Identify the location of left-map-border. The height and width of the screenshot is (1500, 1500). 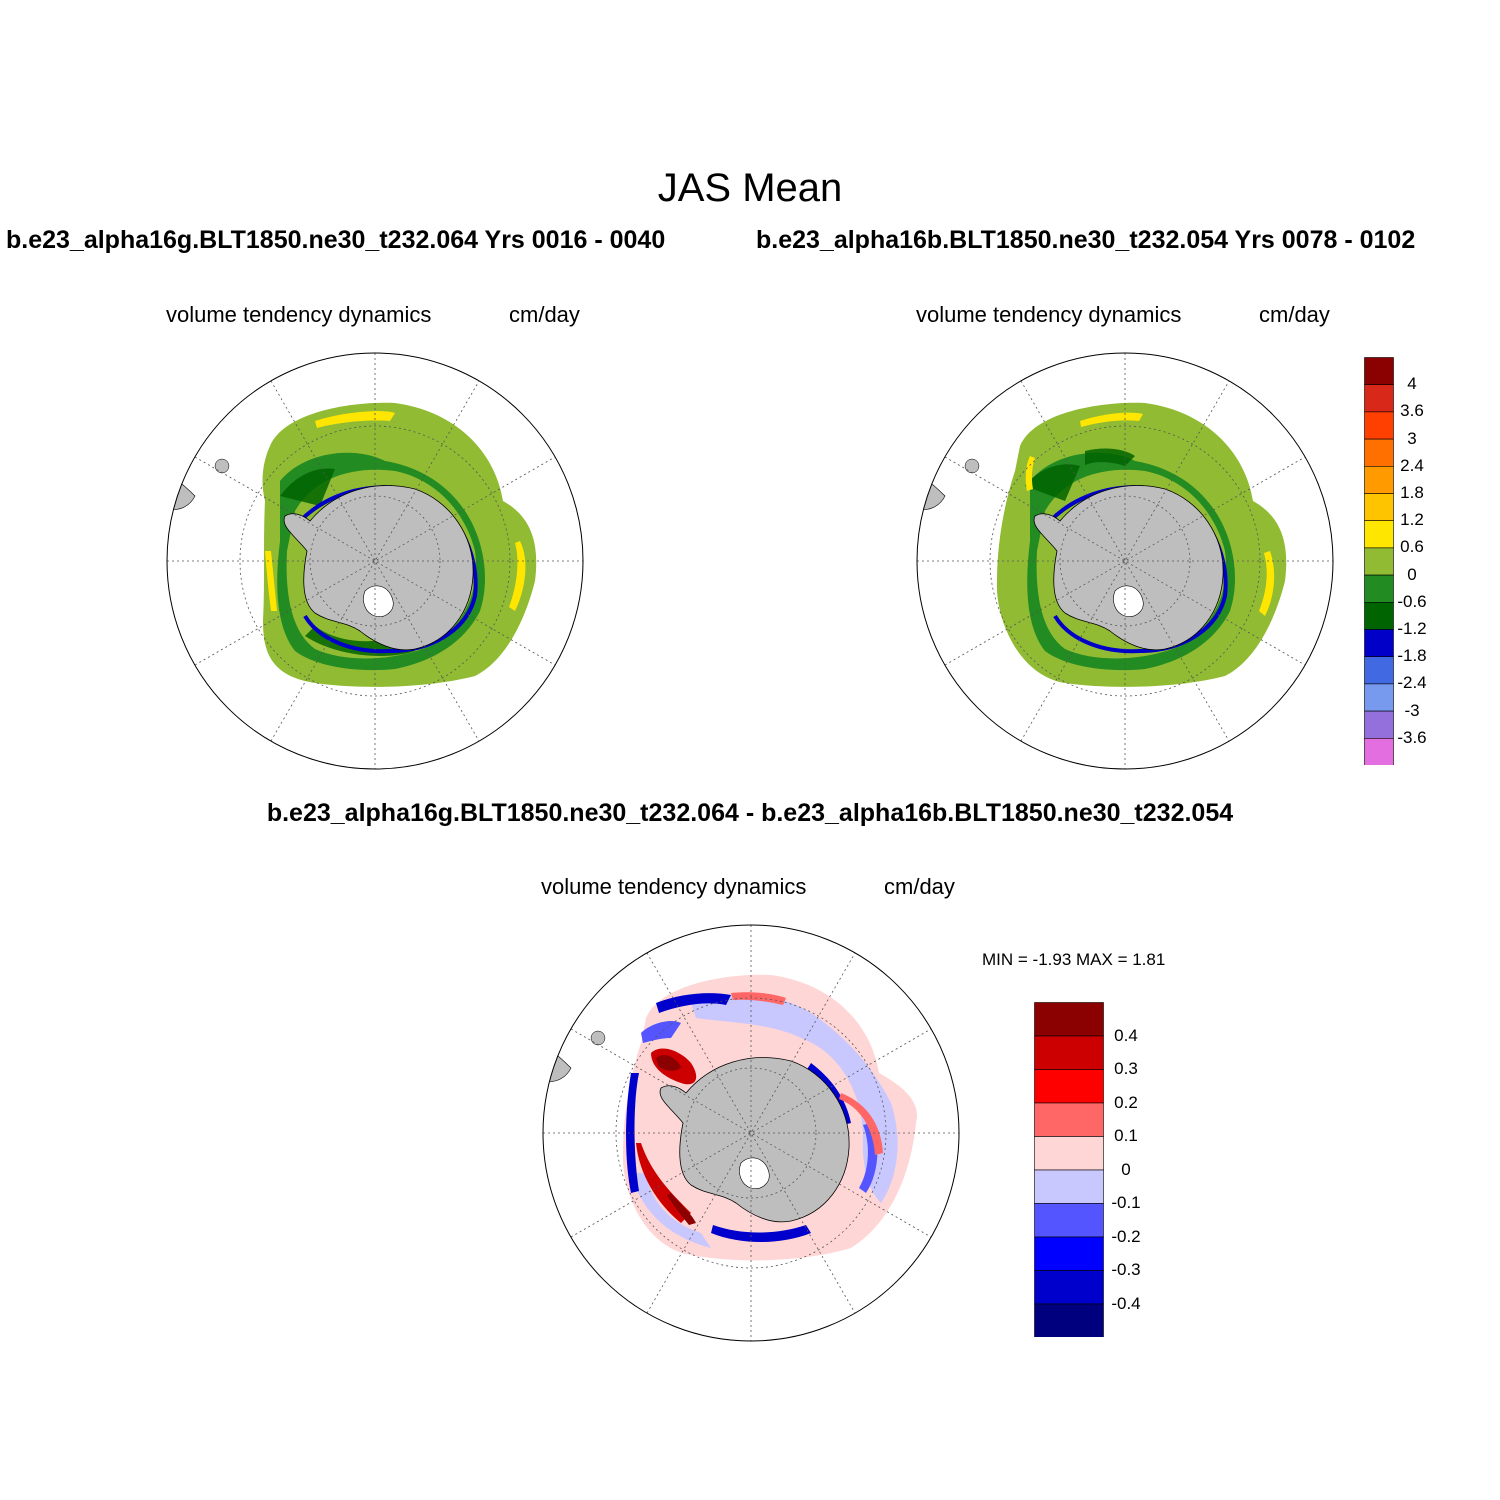
(375, 561).